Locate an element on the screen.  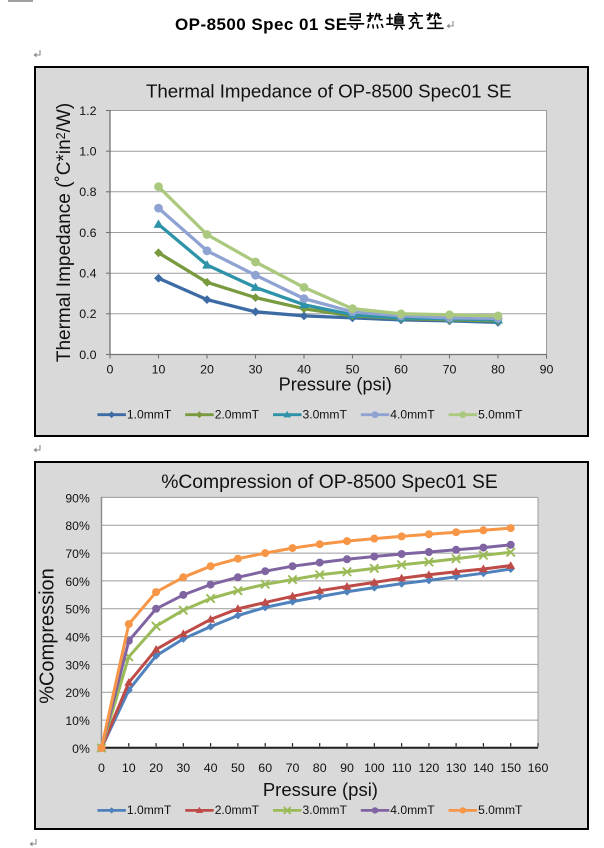
svg-text: 110 is located at coordinates (402, 768).